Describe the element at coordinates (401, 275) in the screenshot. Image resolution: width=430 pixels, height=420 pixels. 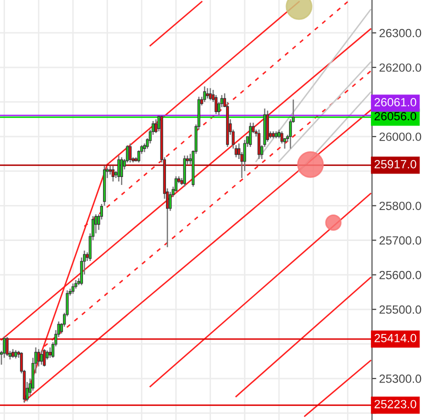
I see `y-tick-label: 25600.0` at that location.